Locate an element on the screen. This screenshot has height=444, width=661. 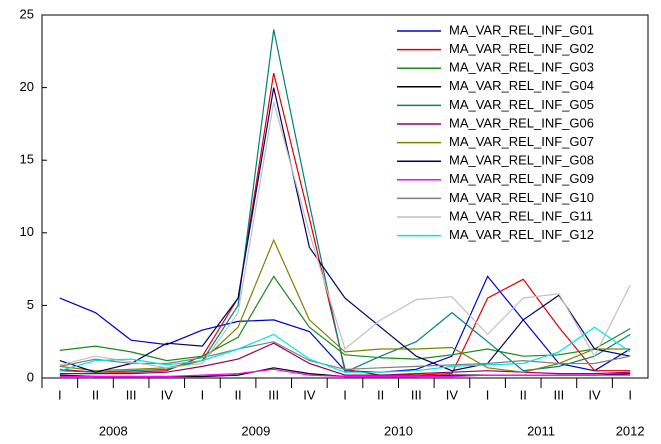
y-tick-label: 10 is located at coordinates (27, 231).